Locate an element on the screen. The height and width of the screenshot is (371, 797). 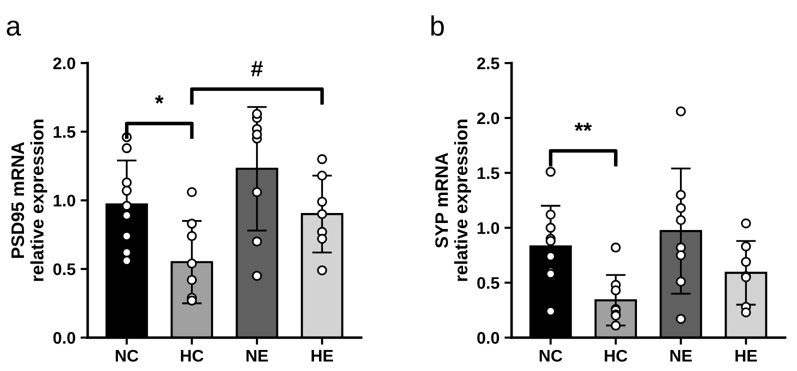
y-tick-label: 2.5 is located at coordinates (488, 63).